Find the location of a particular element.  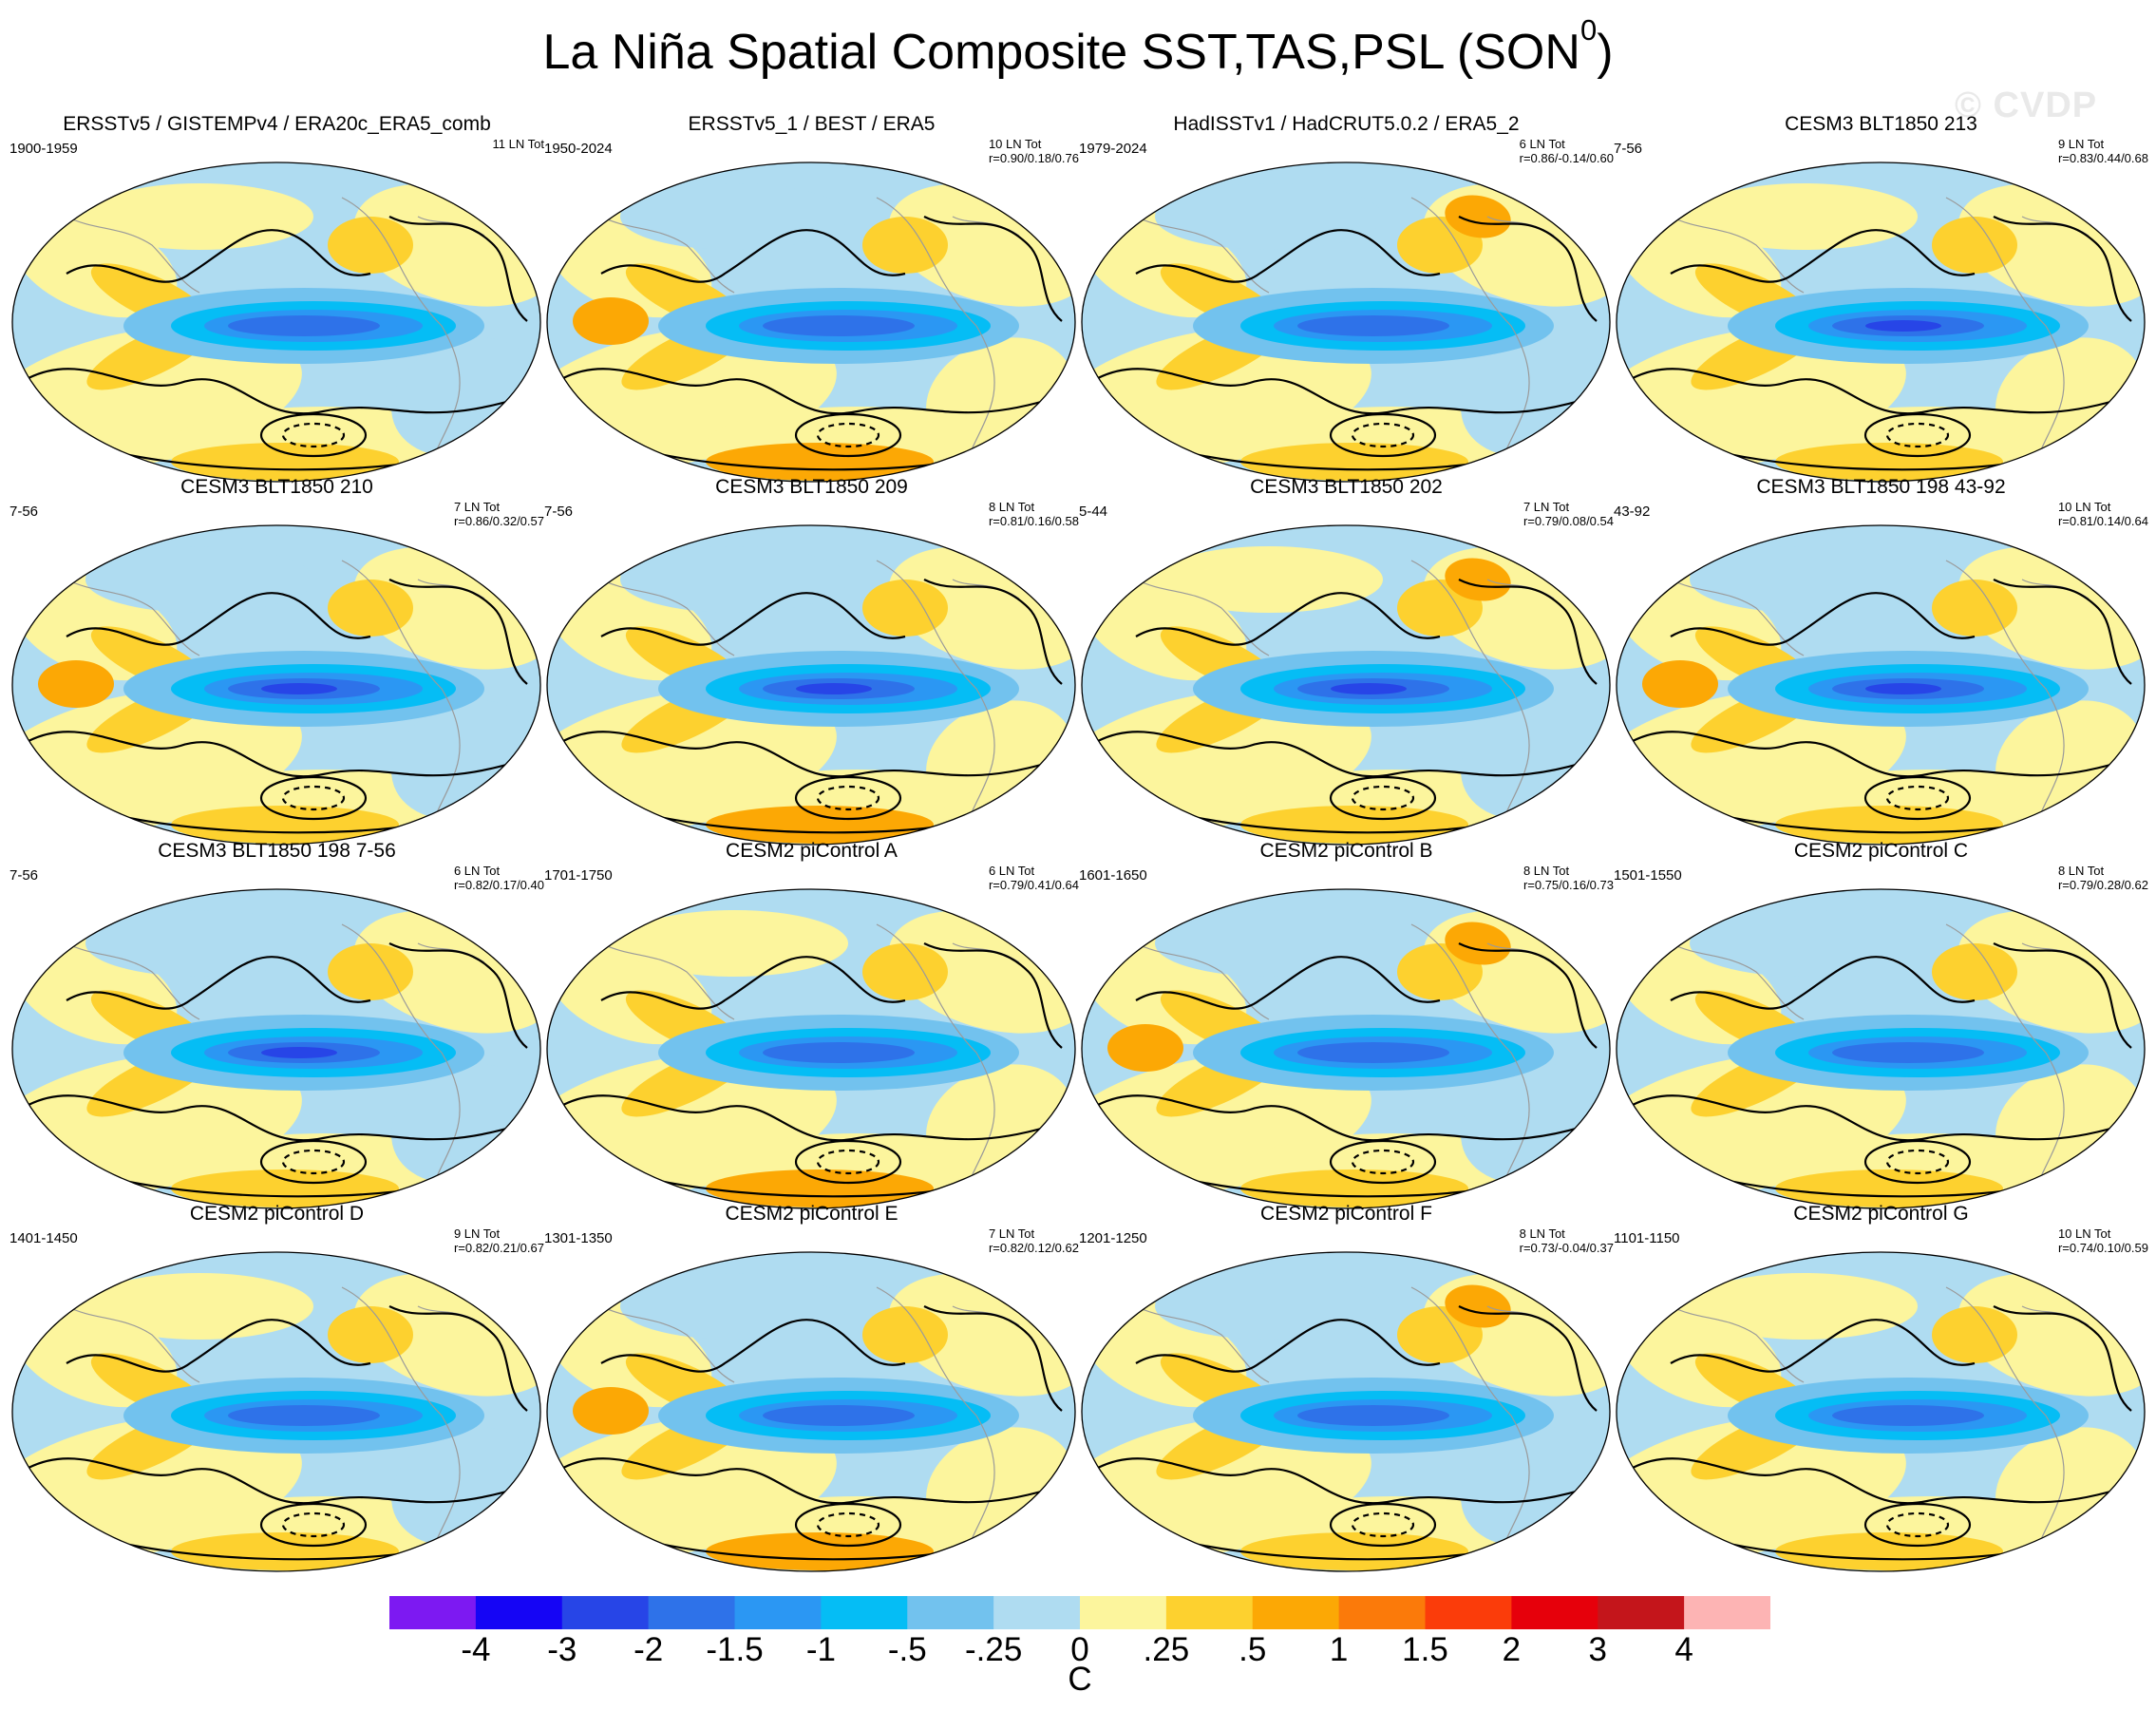

pattern-correlation: r=0.82/0.17/0.40 is located at coordinates (499, 885).